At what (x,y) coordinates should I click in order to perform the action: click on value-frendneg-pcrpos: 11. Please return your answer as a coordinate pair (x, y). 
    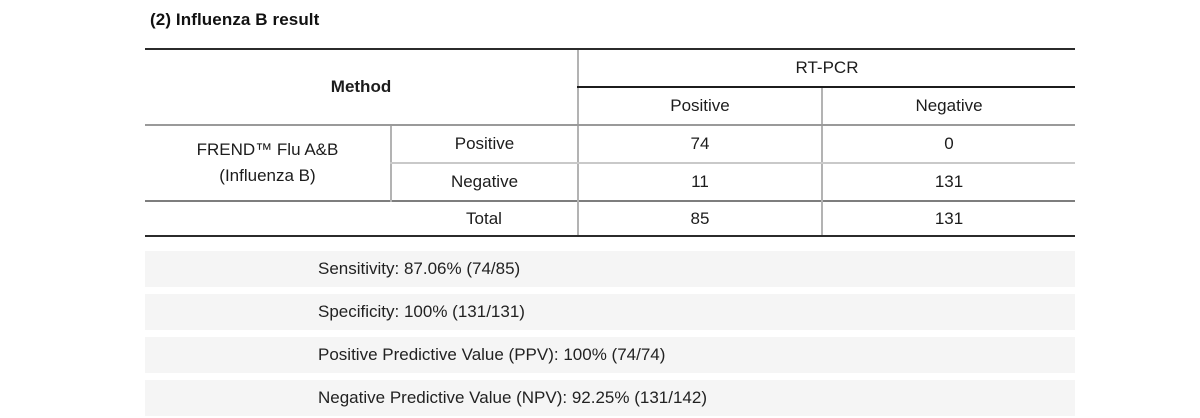
    Looking at the image, I should click on (699, 182).